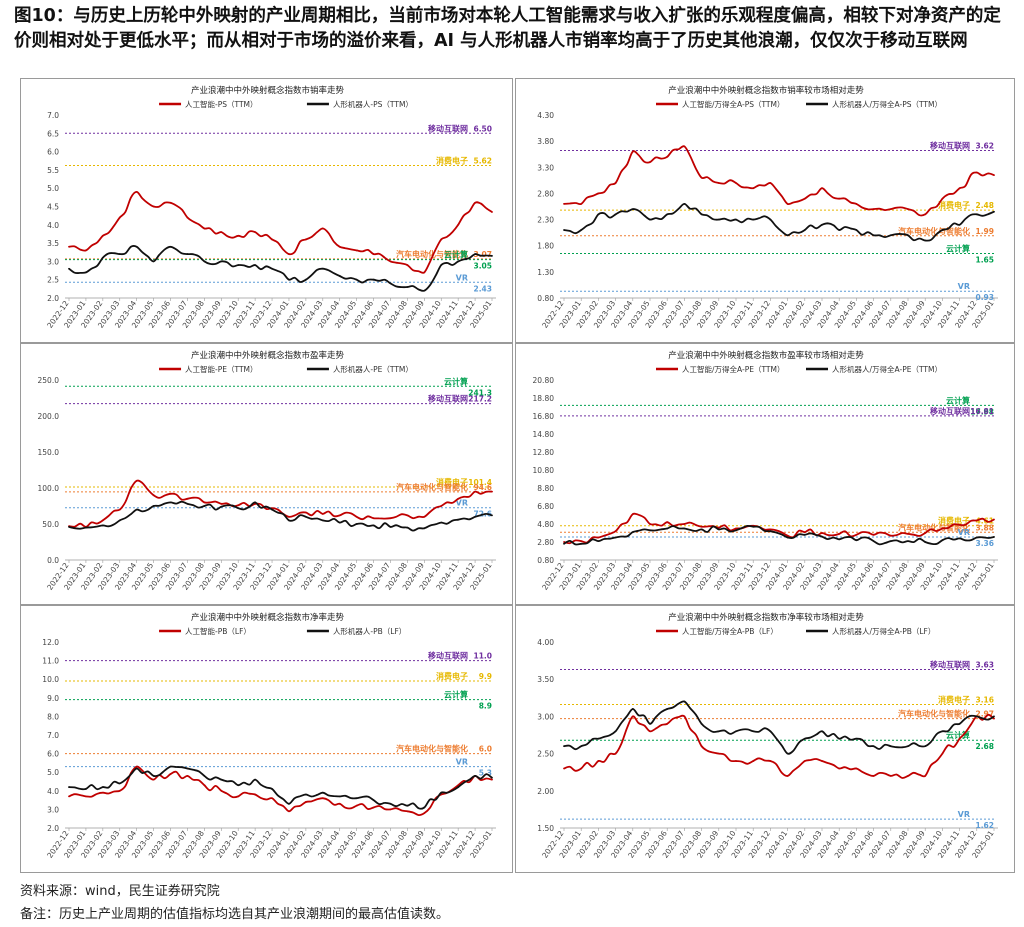 This screenshot has width=1024, height=927. I want to click on source-note: 资料来源：wind，民生证券研究院, so click(120, 891).